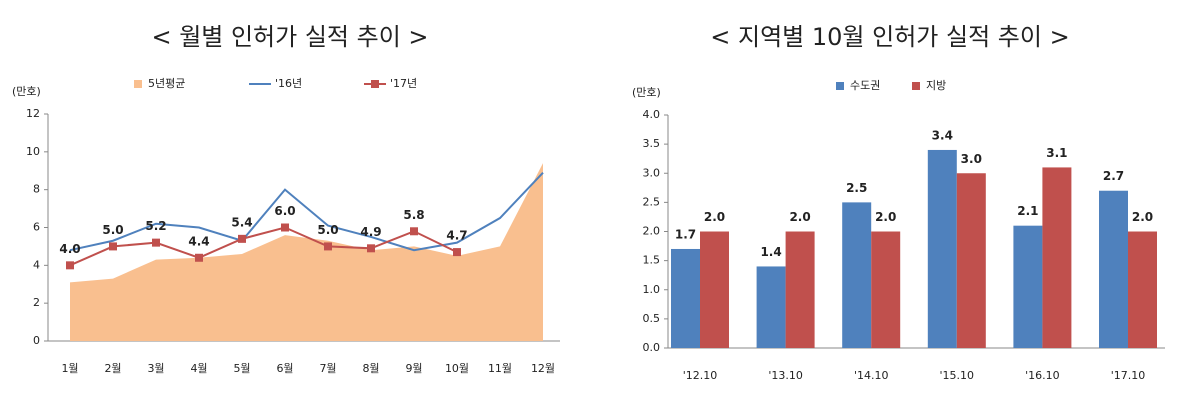  I want to click on data-label: 4.7, so click(456, 236).